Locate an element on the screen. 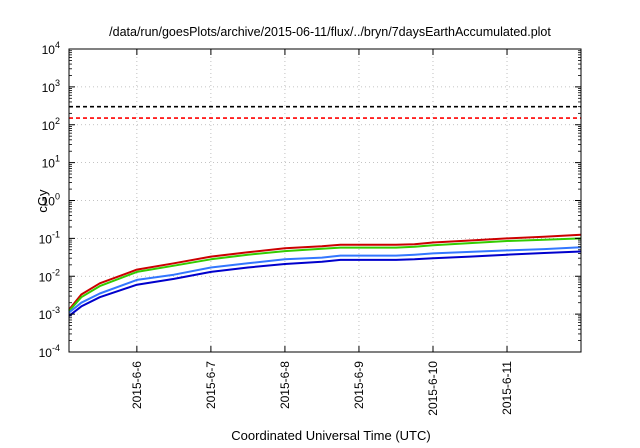 Image resolution: width=640 pixels, height=448 pixels. x-tick-label: 2015-6-10 is located at coordinates (433, 388).